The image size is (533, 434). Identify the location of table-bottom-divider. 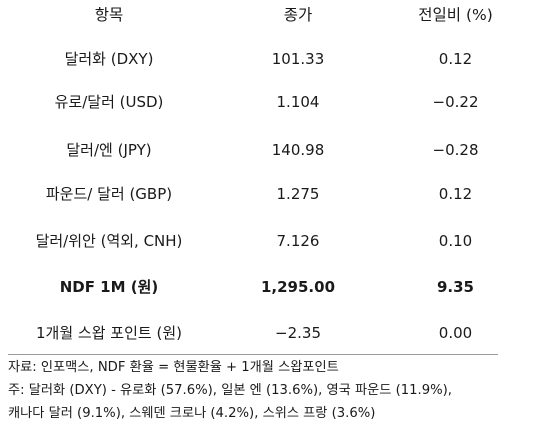
(253, 354).